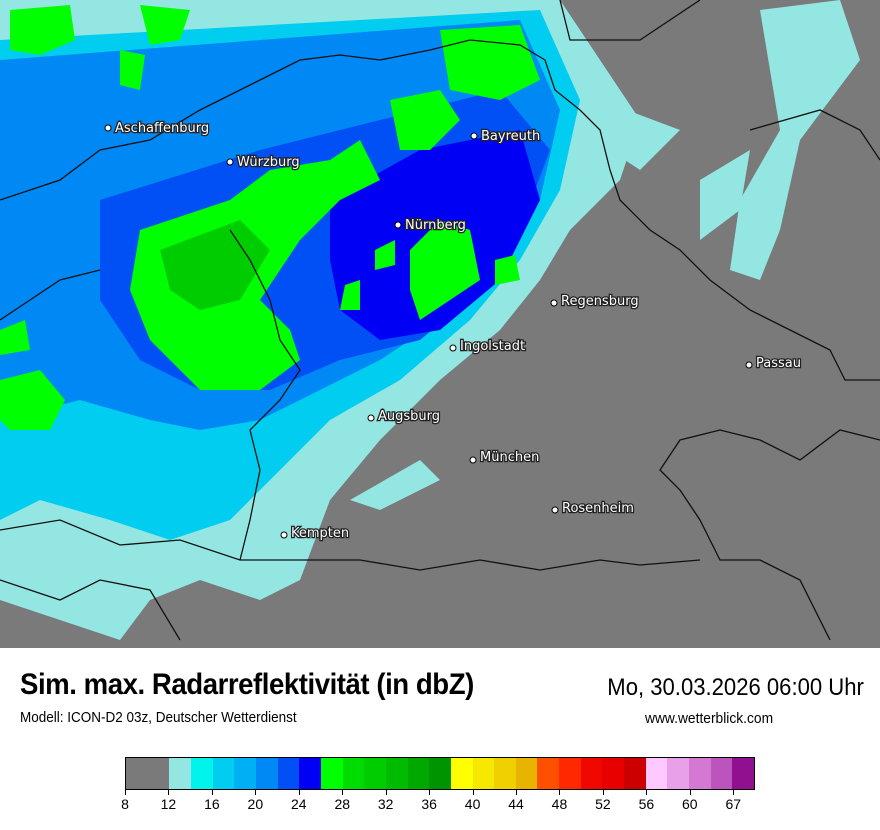 The image size is (880, 830). Describe the element at coordinates (709, 718) in the screenshot. I see `source-url: www.wetterblick.com` at that location.